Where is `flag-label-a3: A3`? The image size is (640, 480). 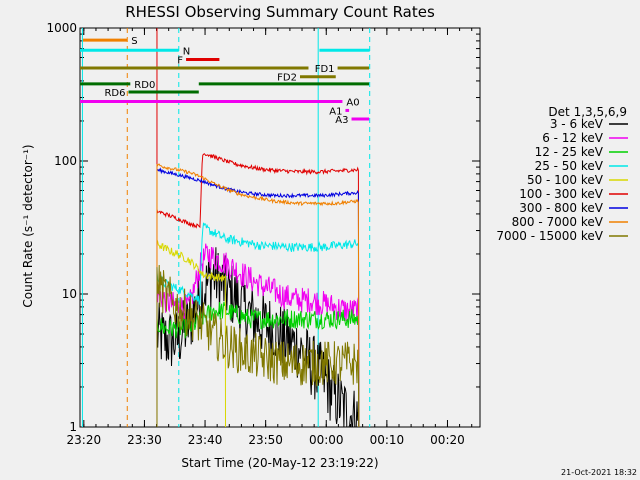
flag-label-a3: A3 is located at coordinates (341, 120).